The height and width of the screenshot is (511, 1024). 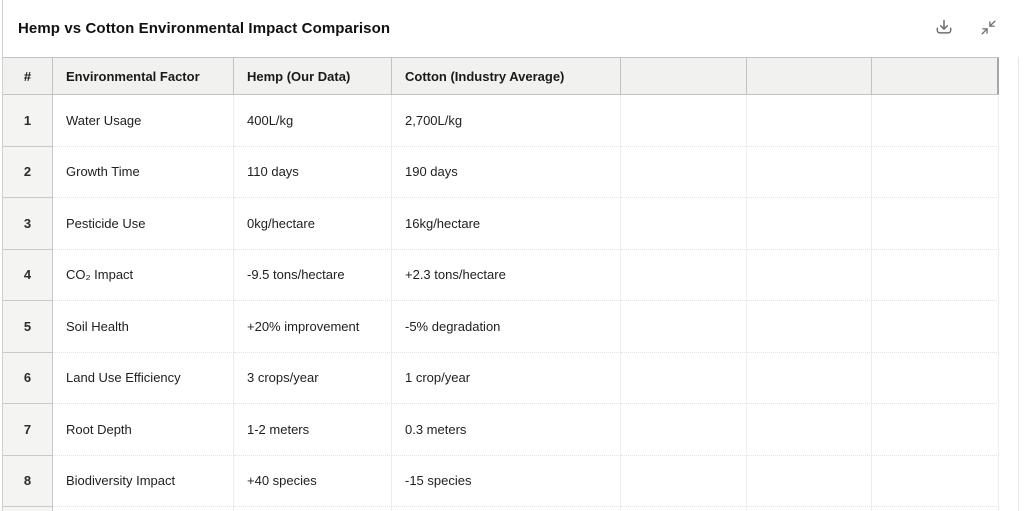 What do you see at coordinates (506, 430) in the screenshot?
I see `cell-cotton: 0.3 meters` at bounding box center [506, 430].